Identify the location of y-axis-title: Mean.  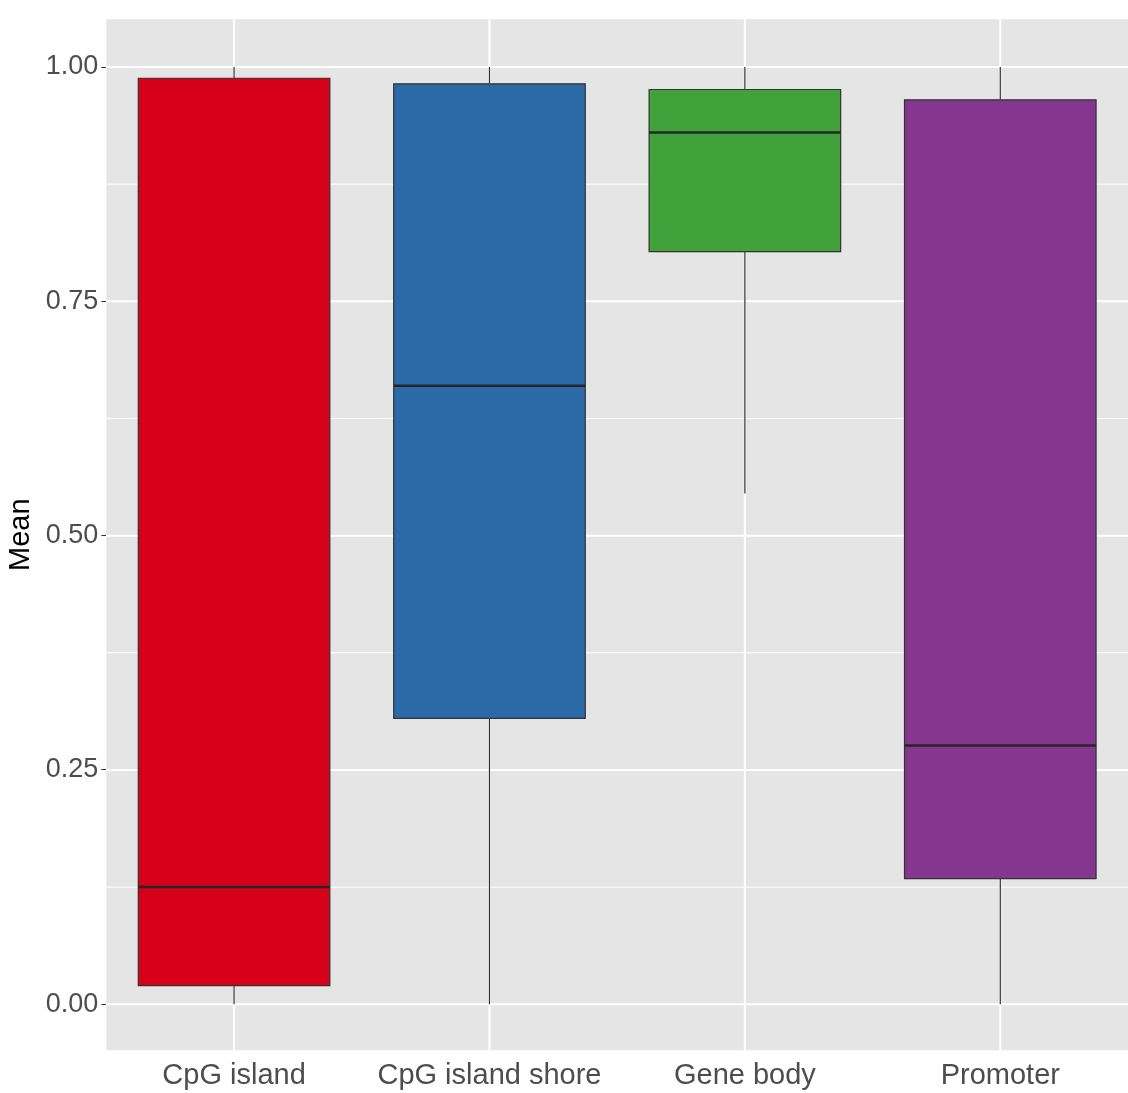
(19, 534).